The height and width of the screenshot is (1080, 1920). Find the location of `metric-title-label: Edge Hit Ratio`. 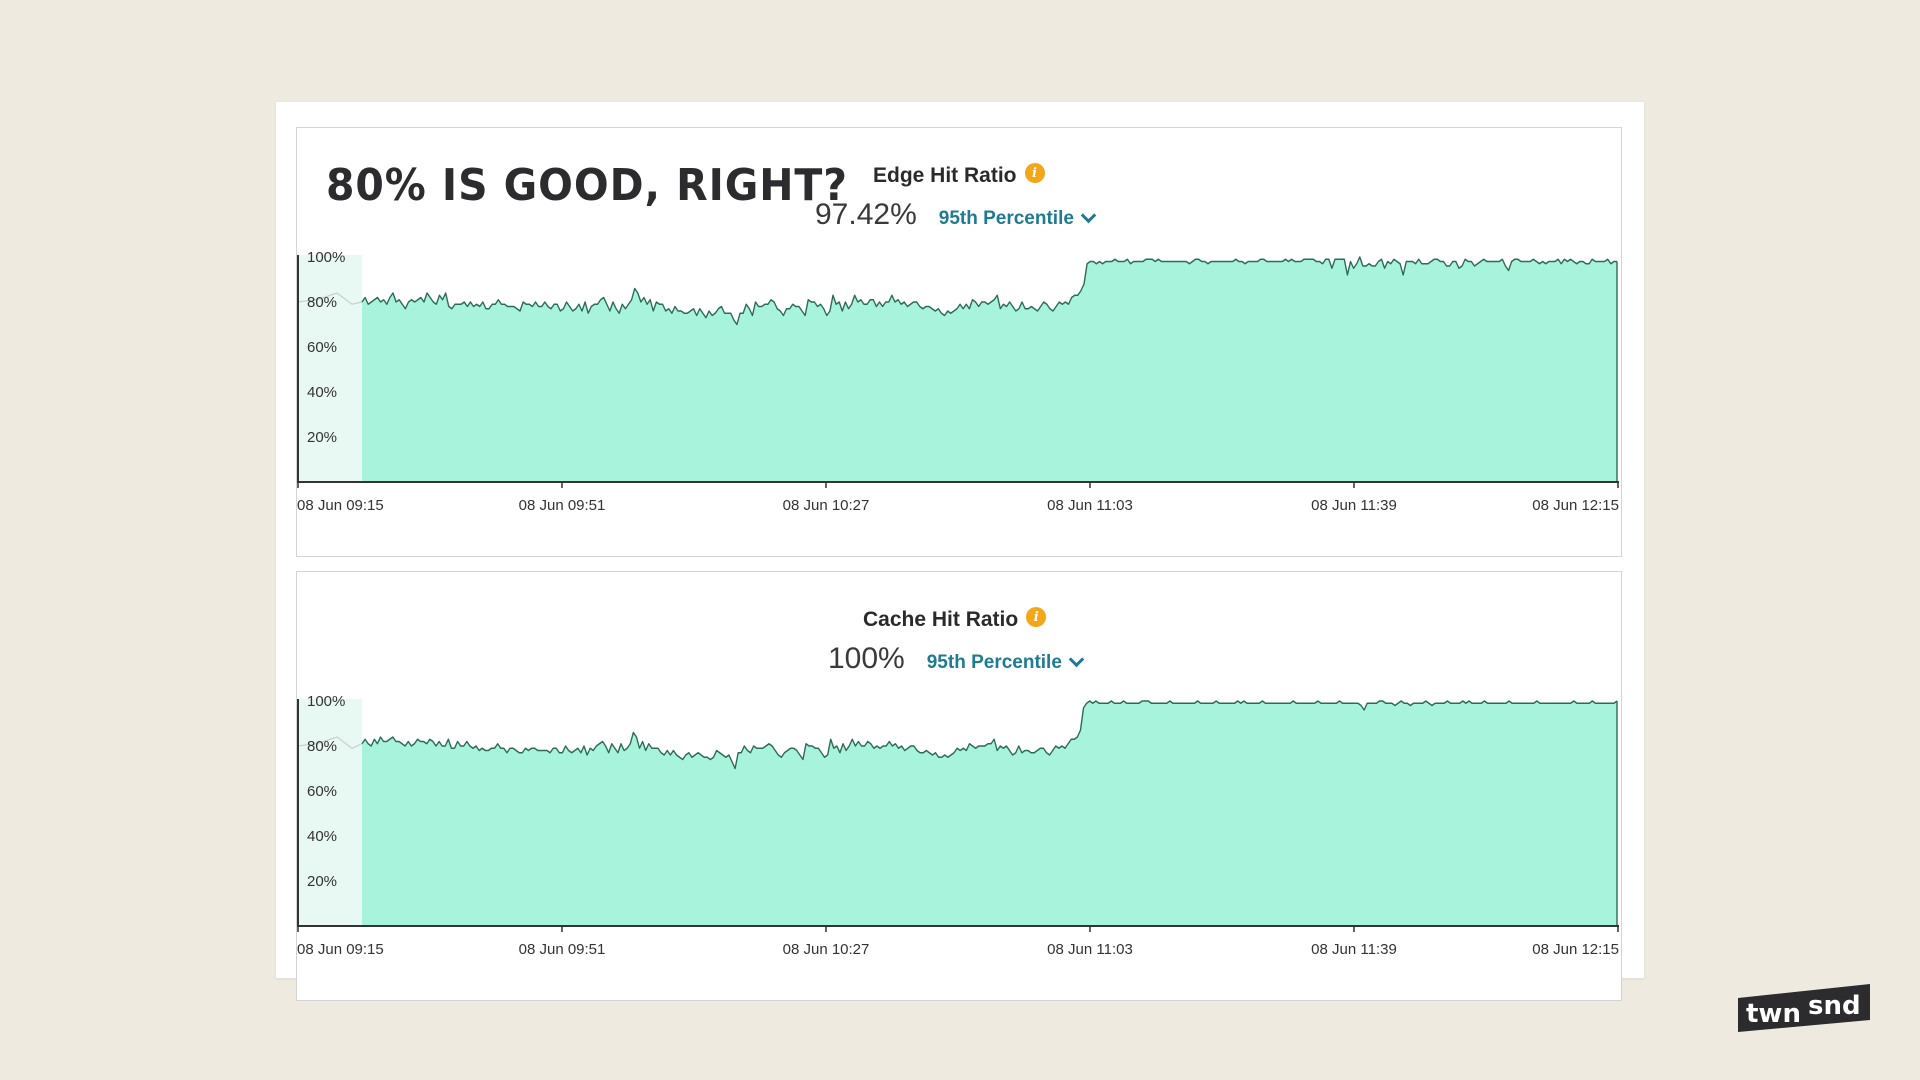

metric-title-label: Edge Hit Ratio is located at coordinates (945, 175).